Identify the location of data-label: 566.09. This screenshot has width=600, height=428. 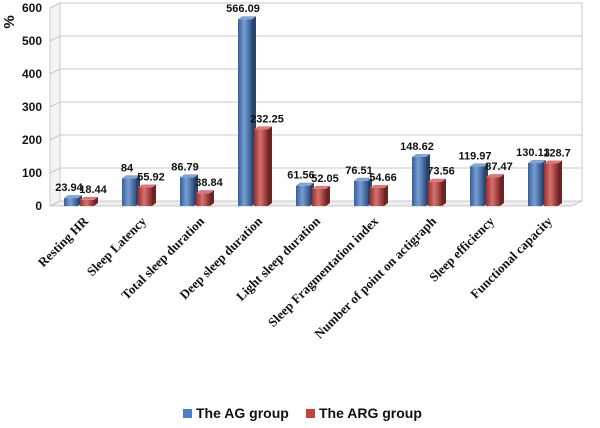
(243, 9).